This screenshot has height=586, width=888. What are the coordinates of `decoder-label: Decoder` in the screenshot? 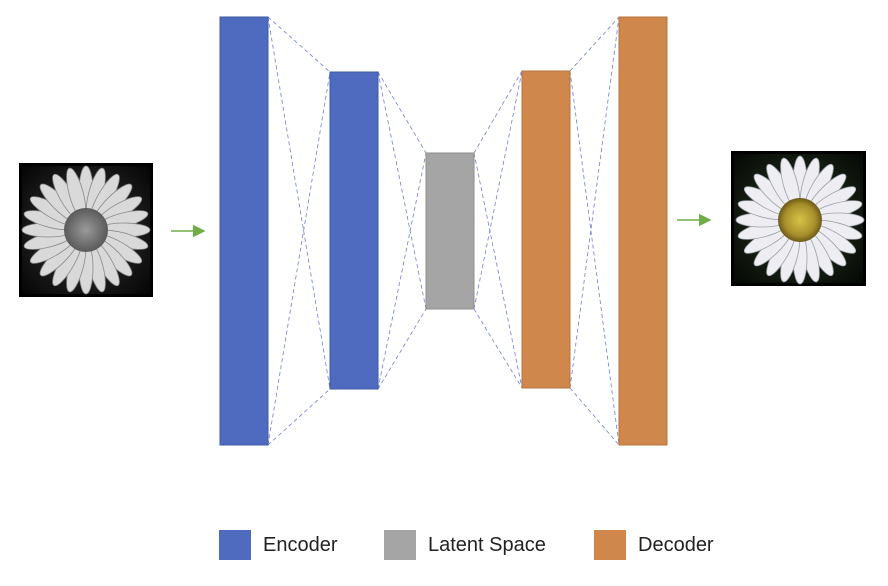 It's located at (676, 544).